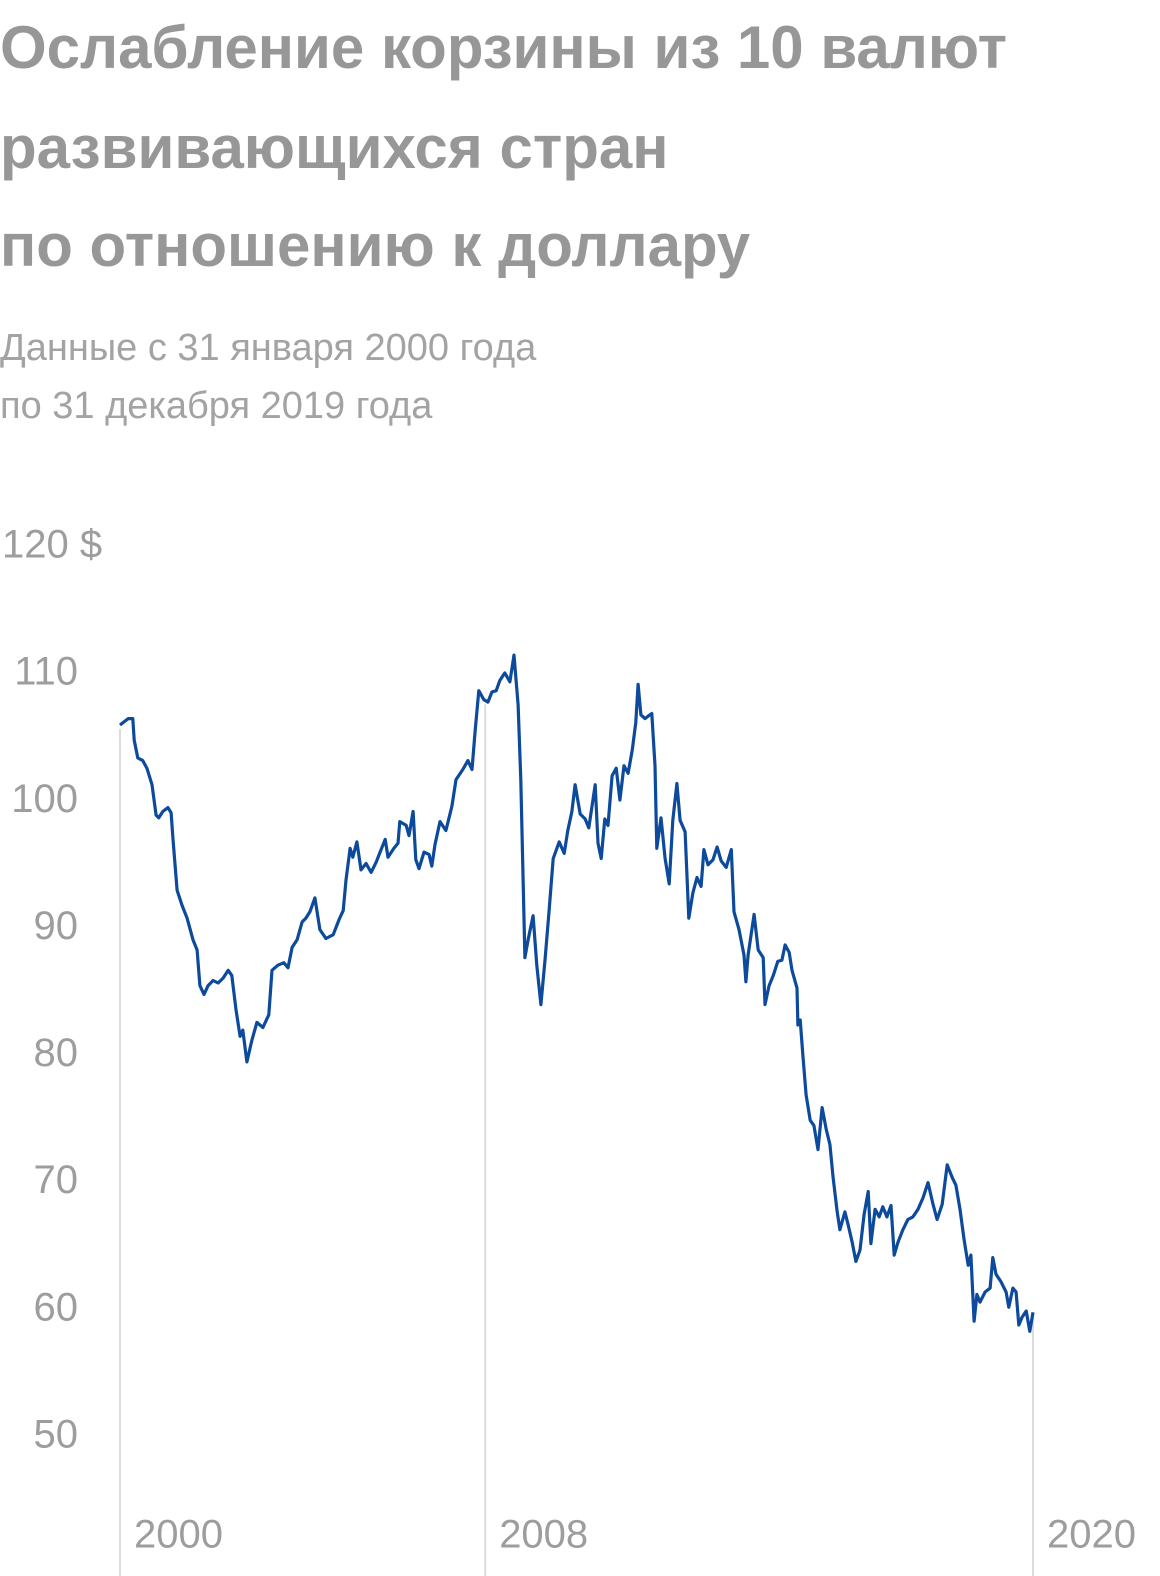 This screenshot has width=1160, height=1576. What do you see at coordinates (178, 1535) in the screenshot?
I see `x-tick-label: 2000` at bounding box center [178, 1535].